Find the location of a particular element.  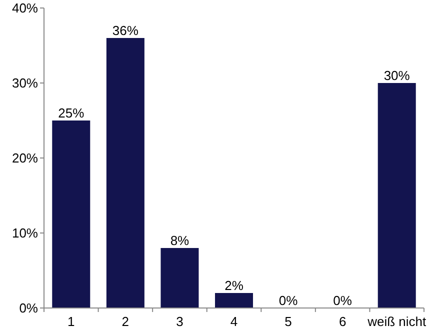

y-tick-label: 40% is located at coordinates (25, 8).